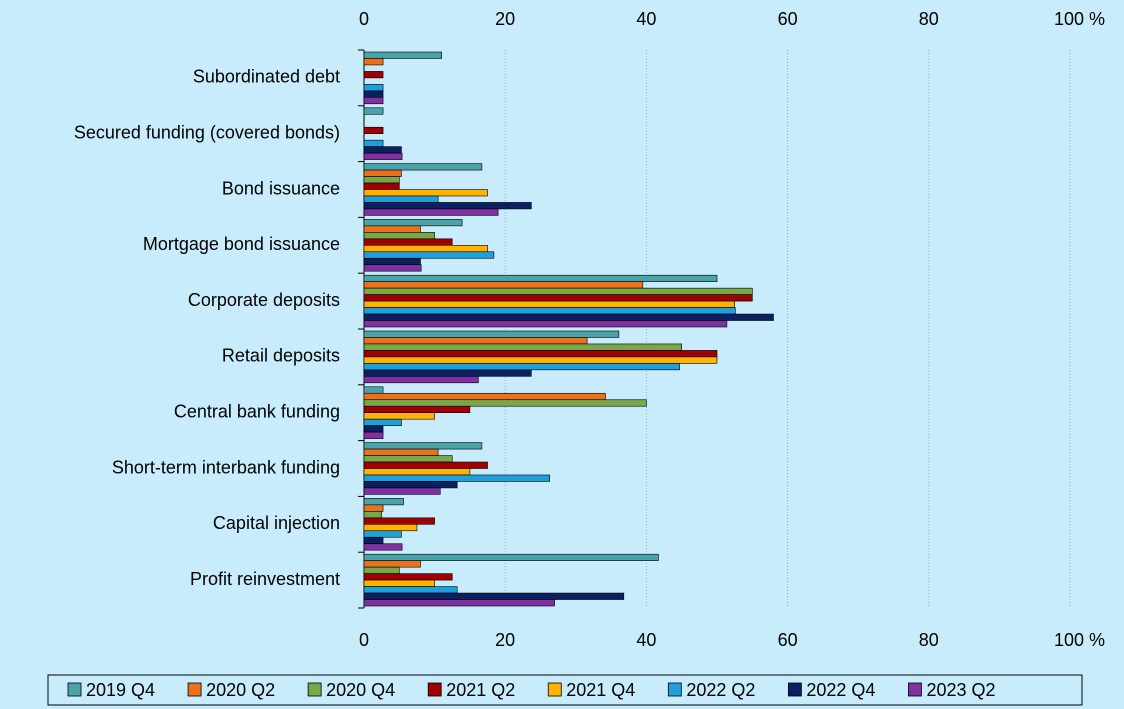 The width and height of the screenshot is (1124, 709). Describe the element at coordinates (480, 690) in the screenshot. I see `legend-label: 2021 Q2` at that location.